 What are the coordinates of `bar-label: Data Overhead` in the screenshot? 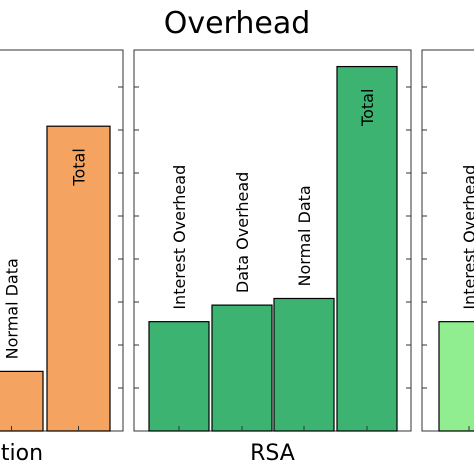 It's located at (242, 232).